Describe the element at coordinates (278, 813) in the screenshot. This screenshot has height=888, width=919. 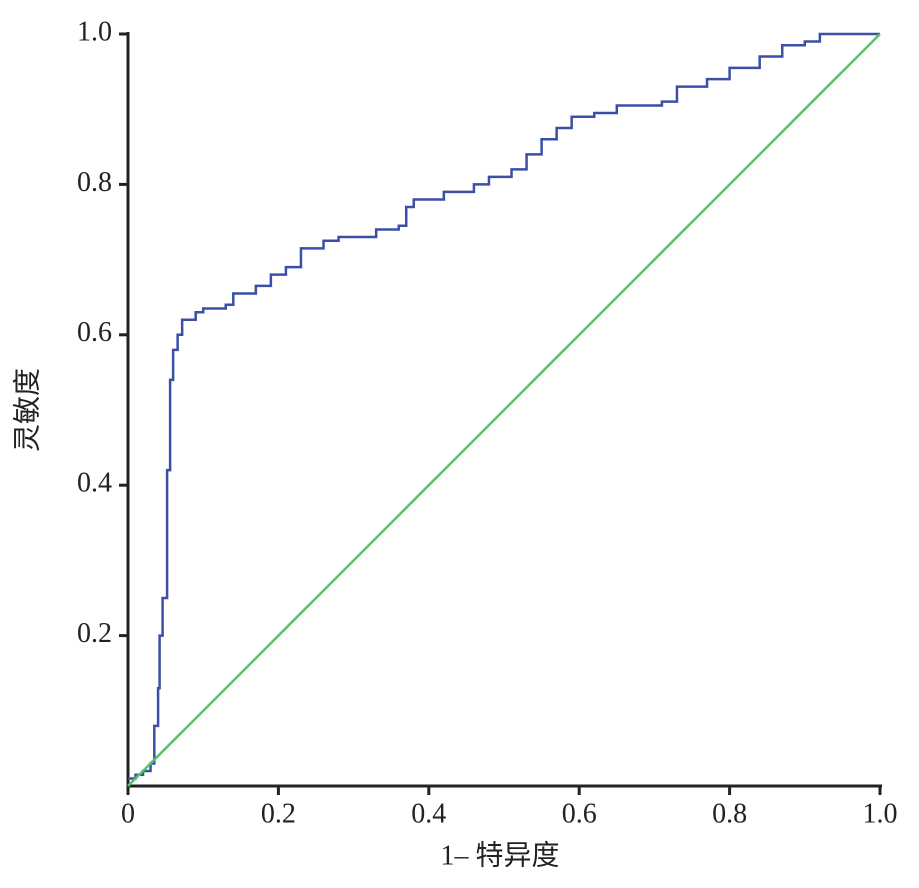
I see `x-tick-label: 0.2` at that location.